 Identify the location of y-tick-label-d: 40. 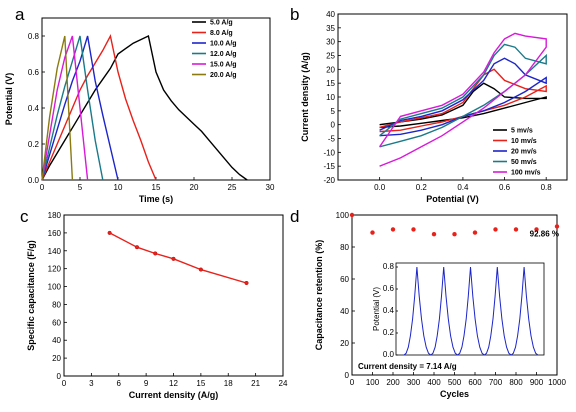
(344, 311).